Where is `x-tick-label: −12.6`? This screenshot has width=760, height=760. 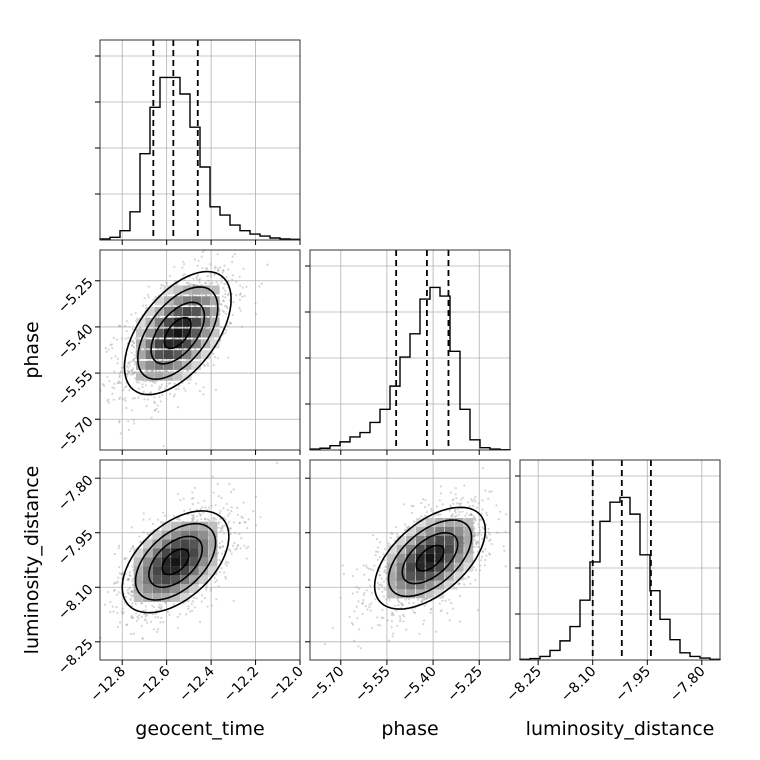
x-tick-label: −12.6 is located at coordinates (153, 684).